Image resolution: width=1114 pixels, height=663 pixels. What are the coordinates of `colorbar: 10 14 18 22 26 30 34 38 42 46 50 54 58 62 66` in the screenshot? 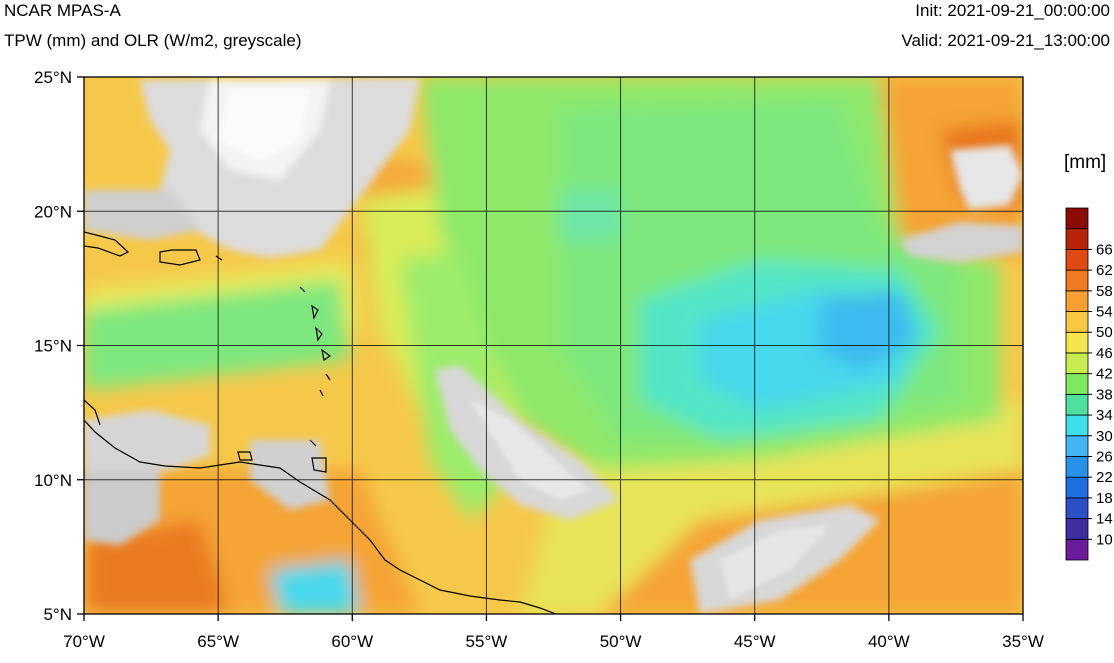 It's located at (1089, 384).